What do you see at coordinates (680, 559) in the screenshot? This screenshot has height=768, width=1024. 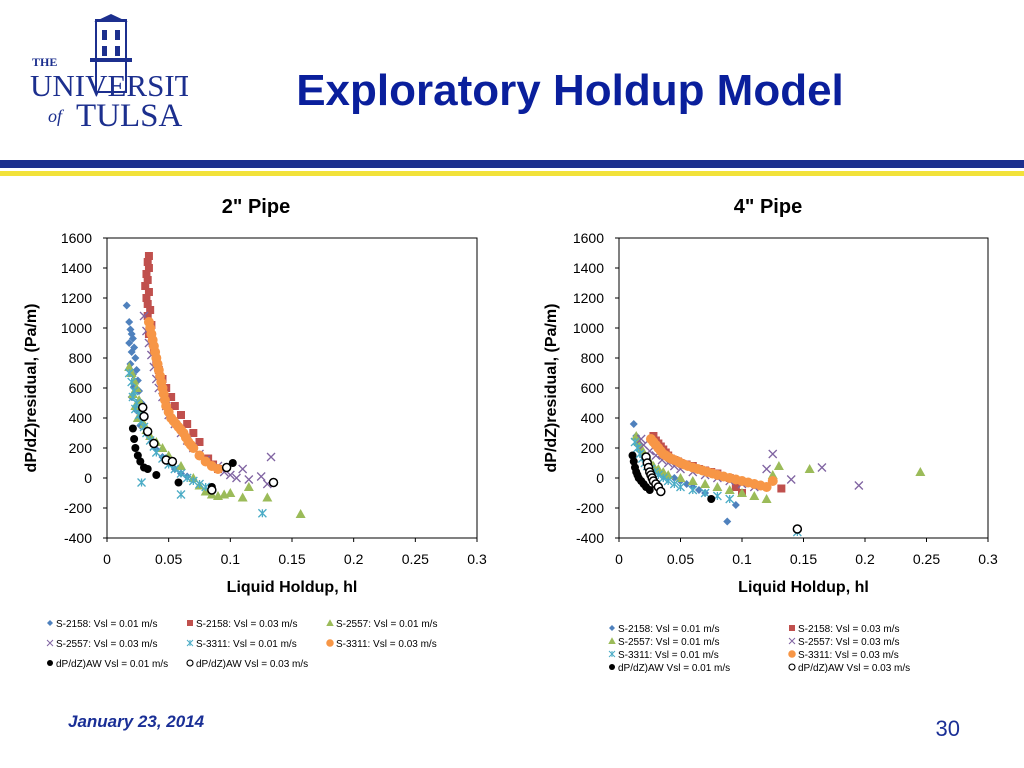 I see `x-tick-label: 0.05` at bounding box center [680, 559].